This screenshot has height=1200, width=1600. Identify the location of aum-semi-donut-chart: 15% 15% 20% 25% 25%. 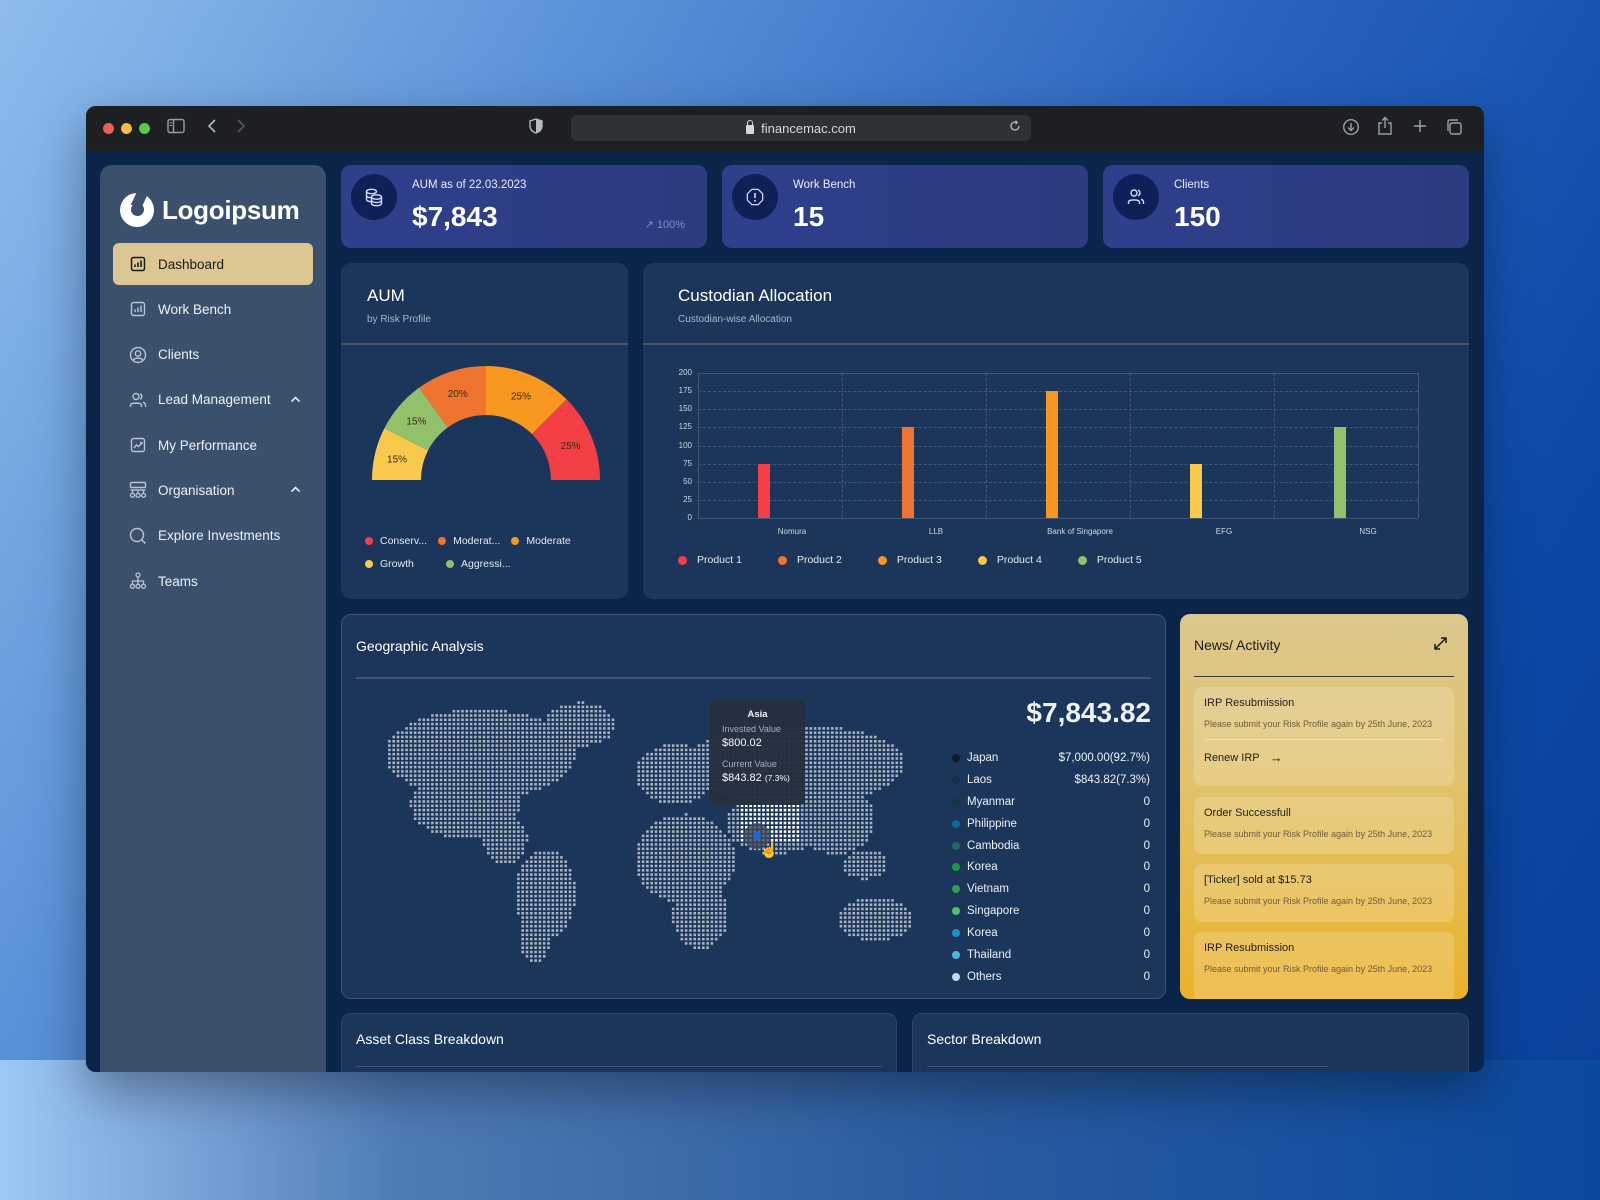
(486, 425).